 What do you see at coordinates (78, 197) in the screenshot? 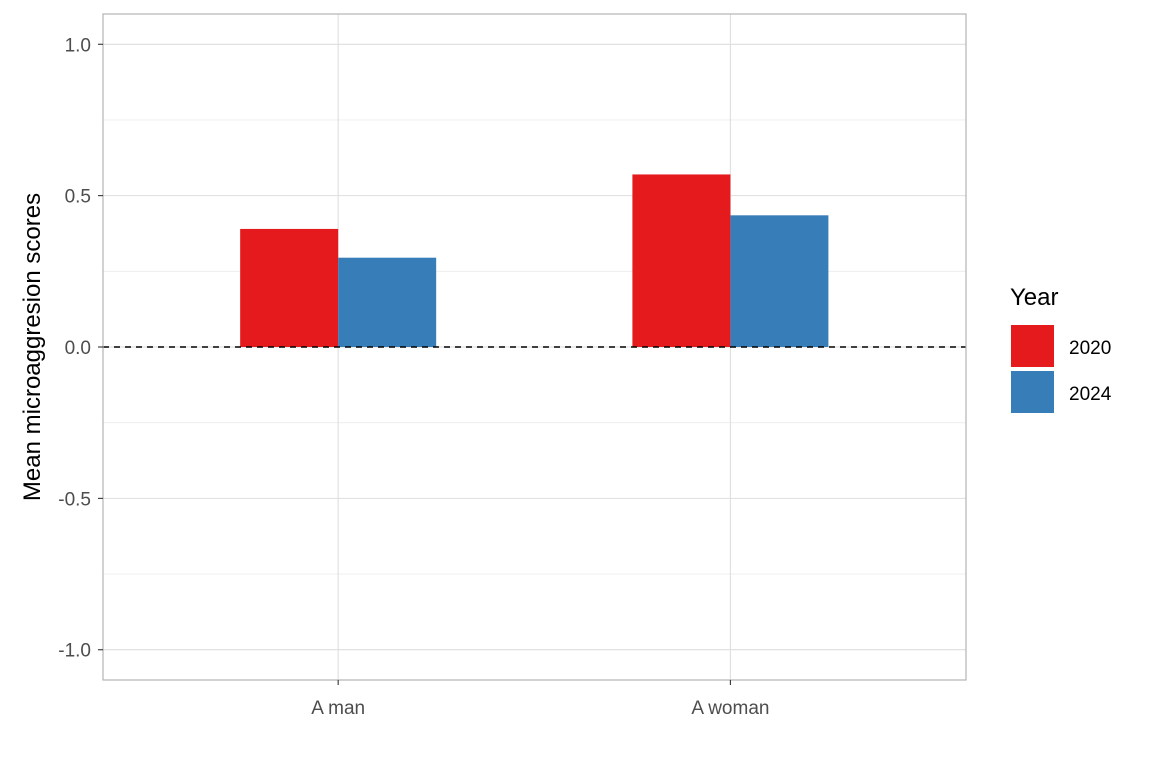
I see `y-tick-label: 0.5` at bounding box center [78, 197].